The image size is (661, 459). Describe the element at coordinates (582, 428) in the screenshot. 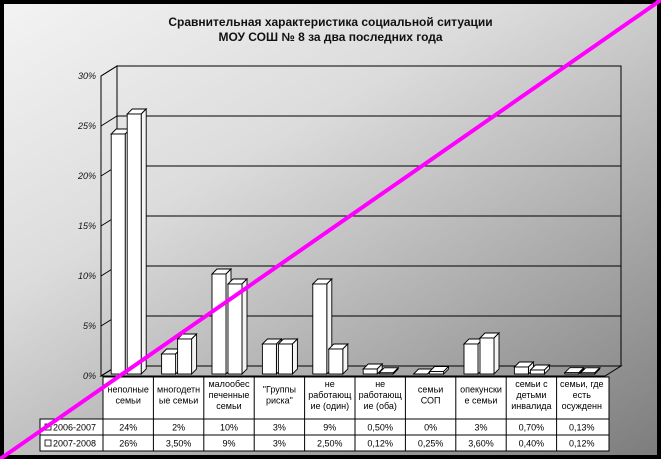

I see `data-label: 0,13%` at that location.